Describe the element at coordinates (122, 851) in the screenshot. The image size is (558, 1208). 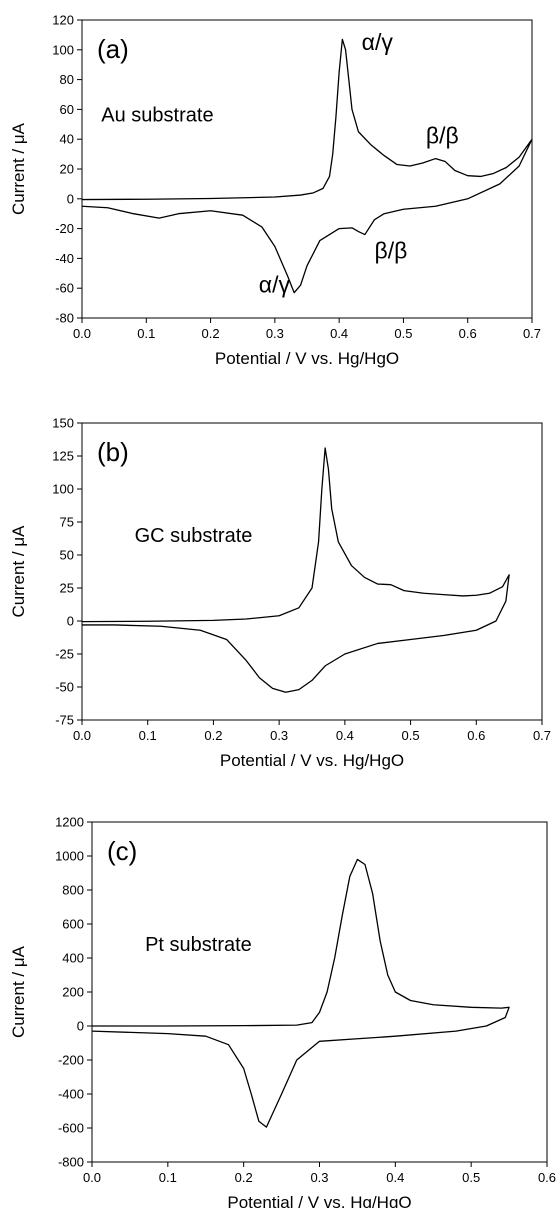
I see `panel-c-panel-label: (c)` at that location.